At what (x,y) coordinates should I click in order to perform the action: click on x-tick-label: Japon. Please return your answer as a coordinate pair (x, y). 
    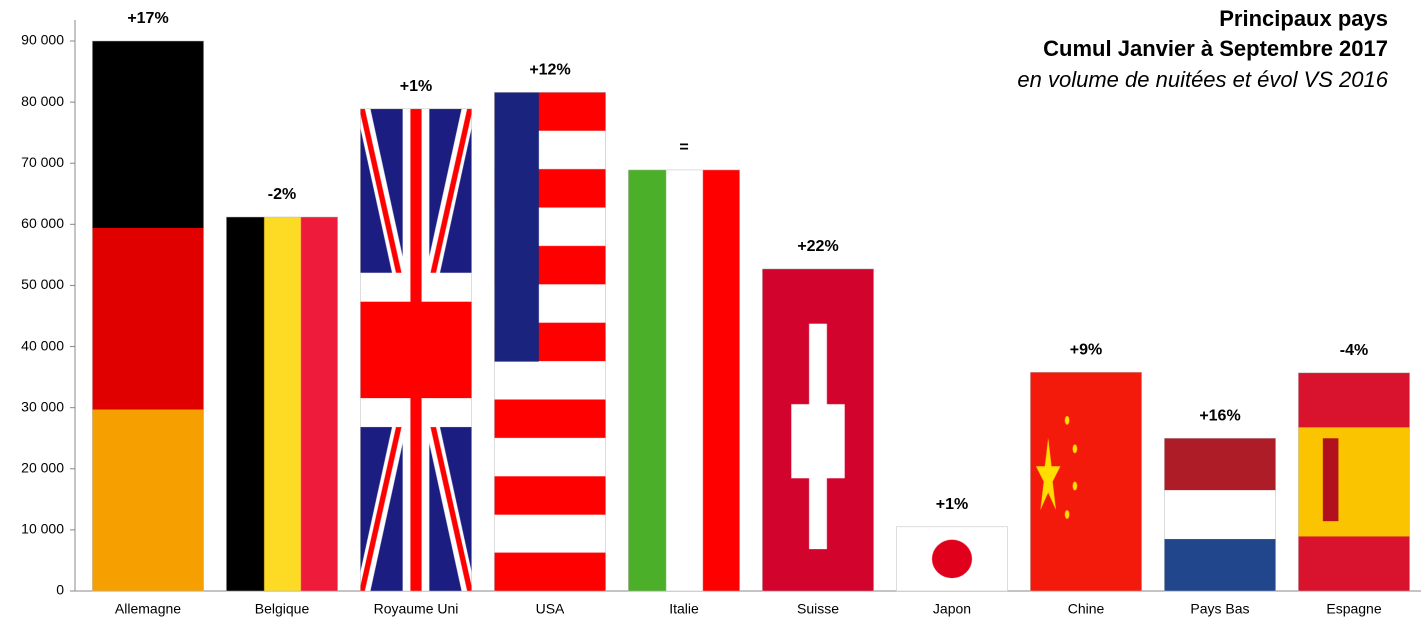
    Looking at the image, I should click on (952, 609).